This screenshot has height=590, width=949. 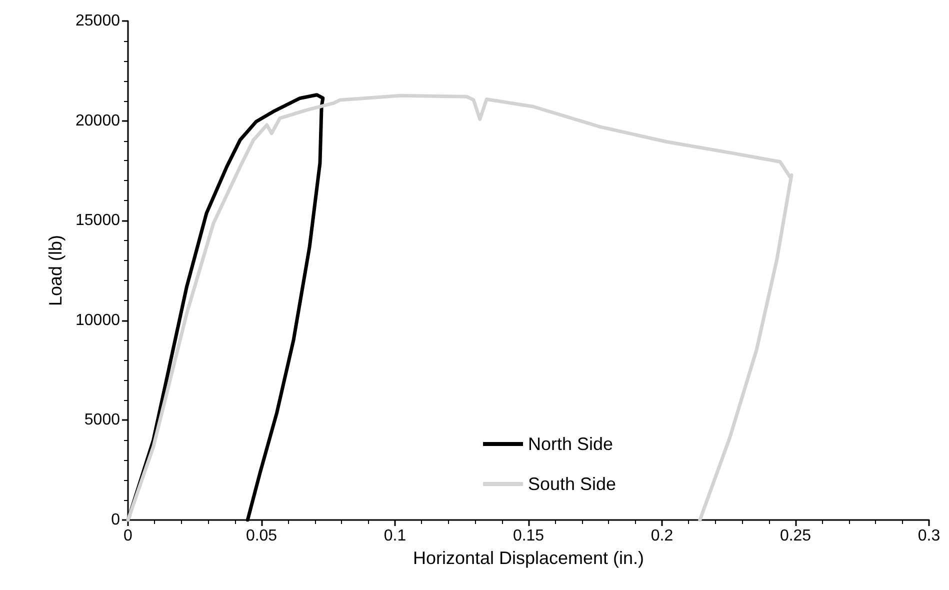 I want to click on y-tick-label: 10000, so click(x=98, y=320).